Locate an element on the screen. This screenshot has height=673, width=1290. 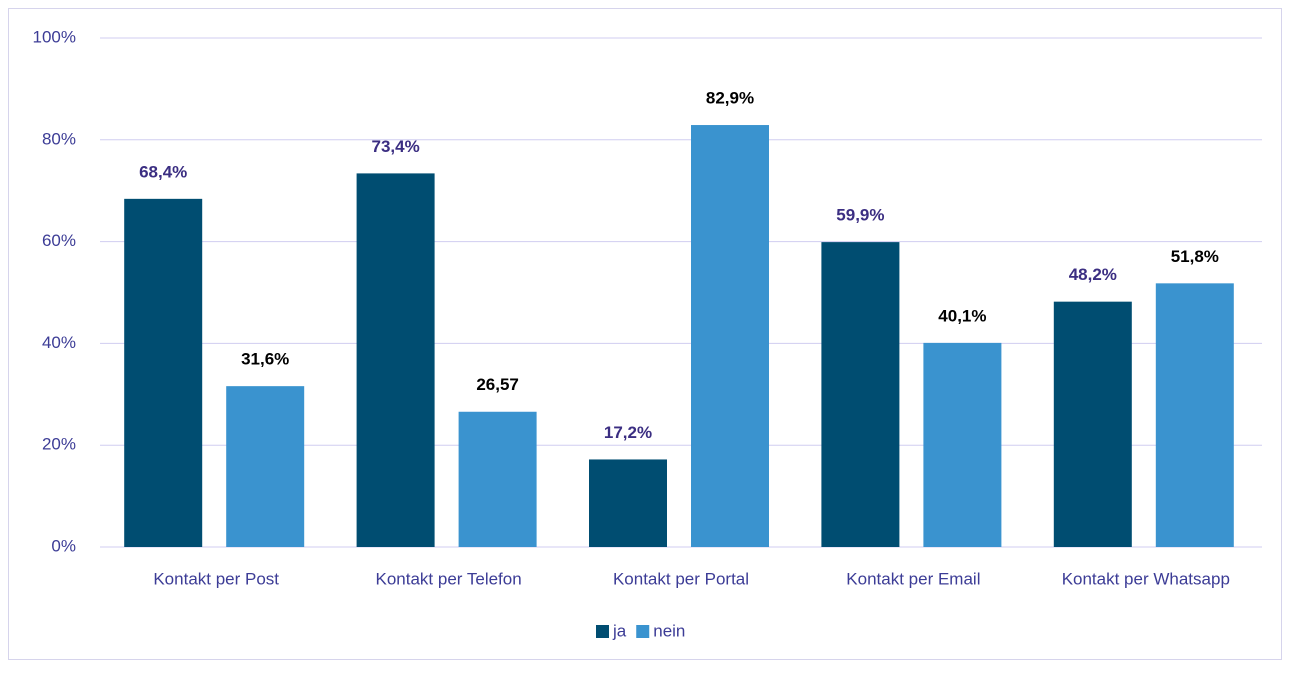
value-label: 17,2% is located at coordinates (628, 432).